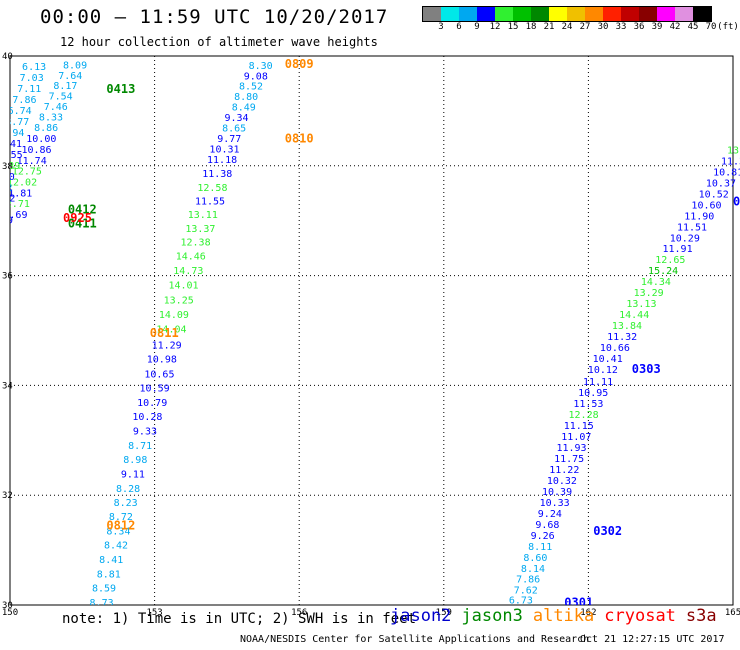 This screenshot has width=740, height=650. What do you see at coordinates (121, 517) in the screenshot?
I see `wave-height-value: 8.72` at bounding box center [121, 517].